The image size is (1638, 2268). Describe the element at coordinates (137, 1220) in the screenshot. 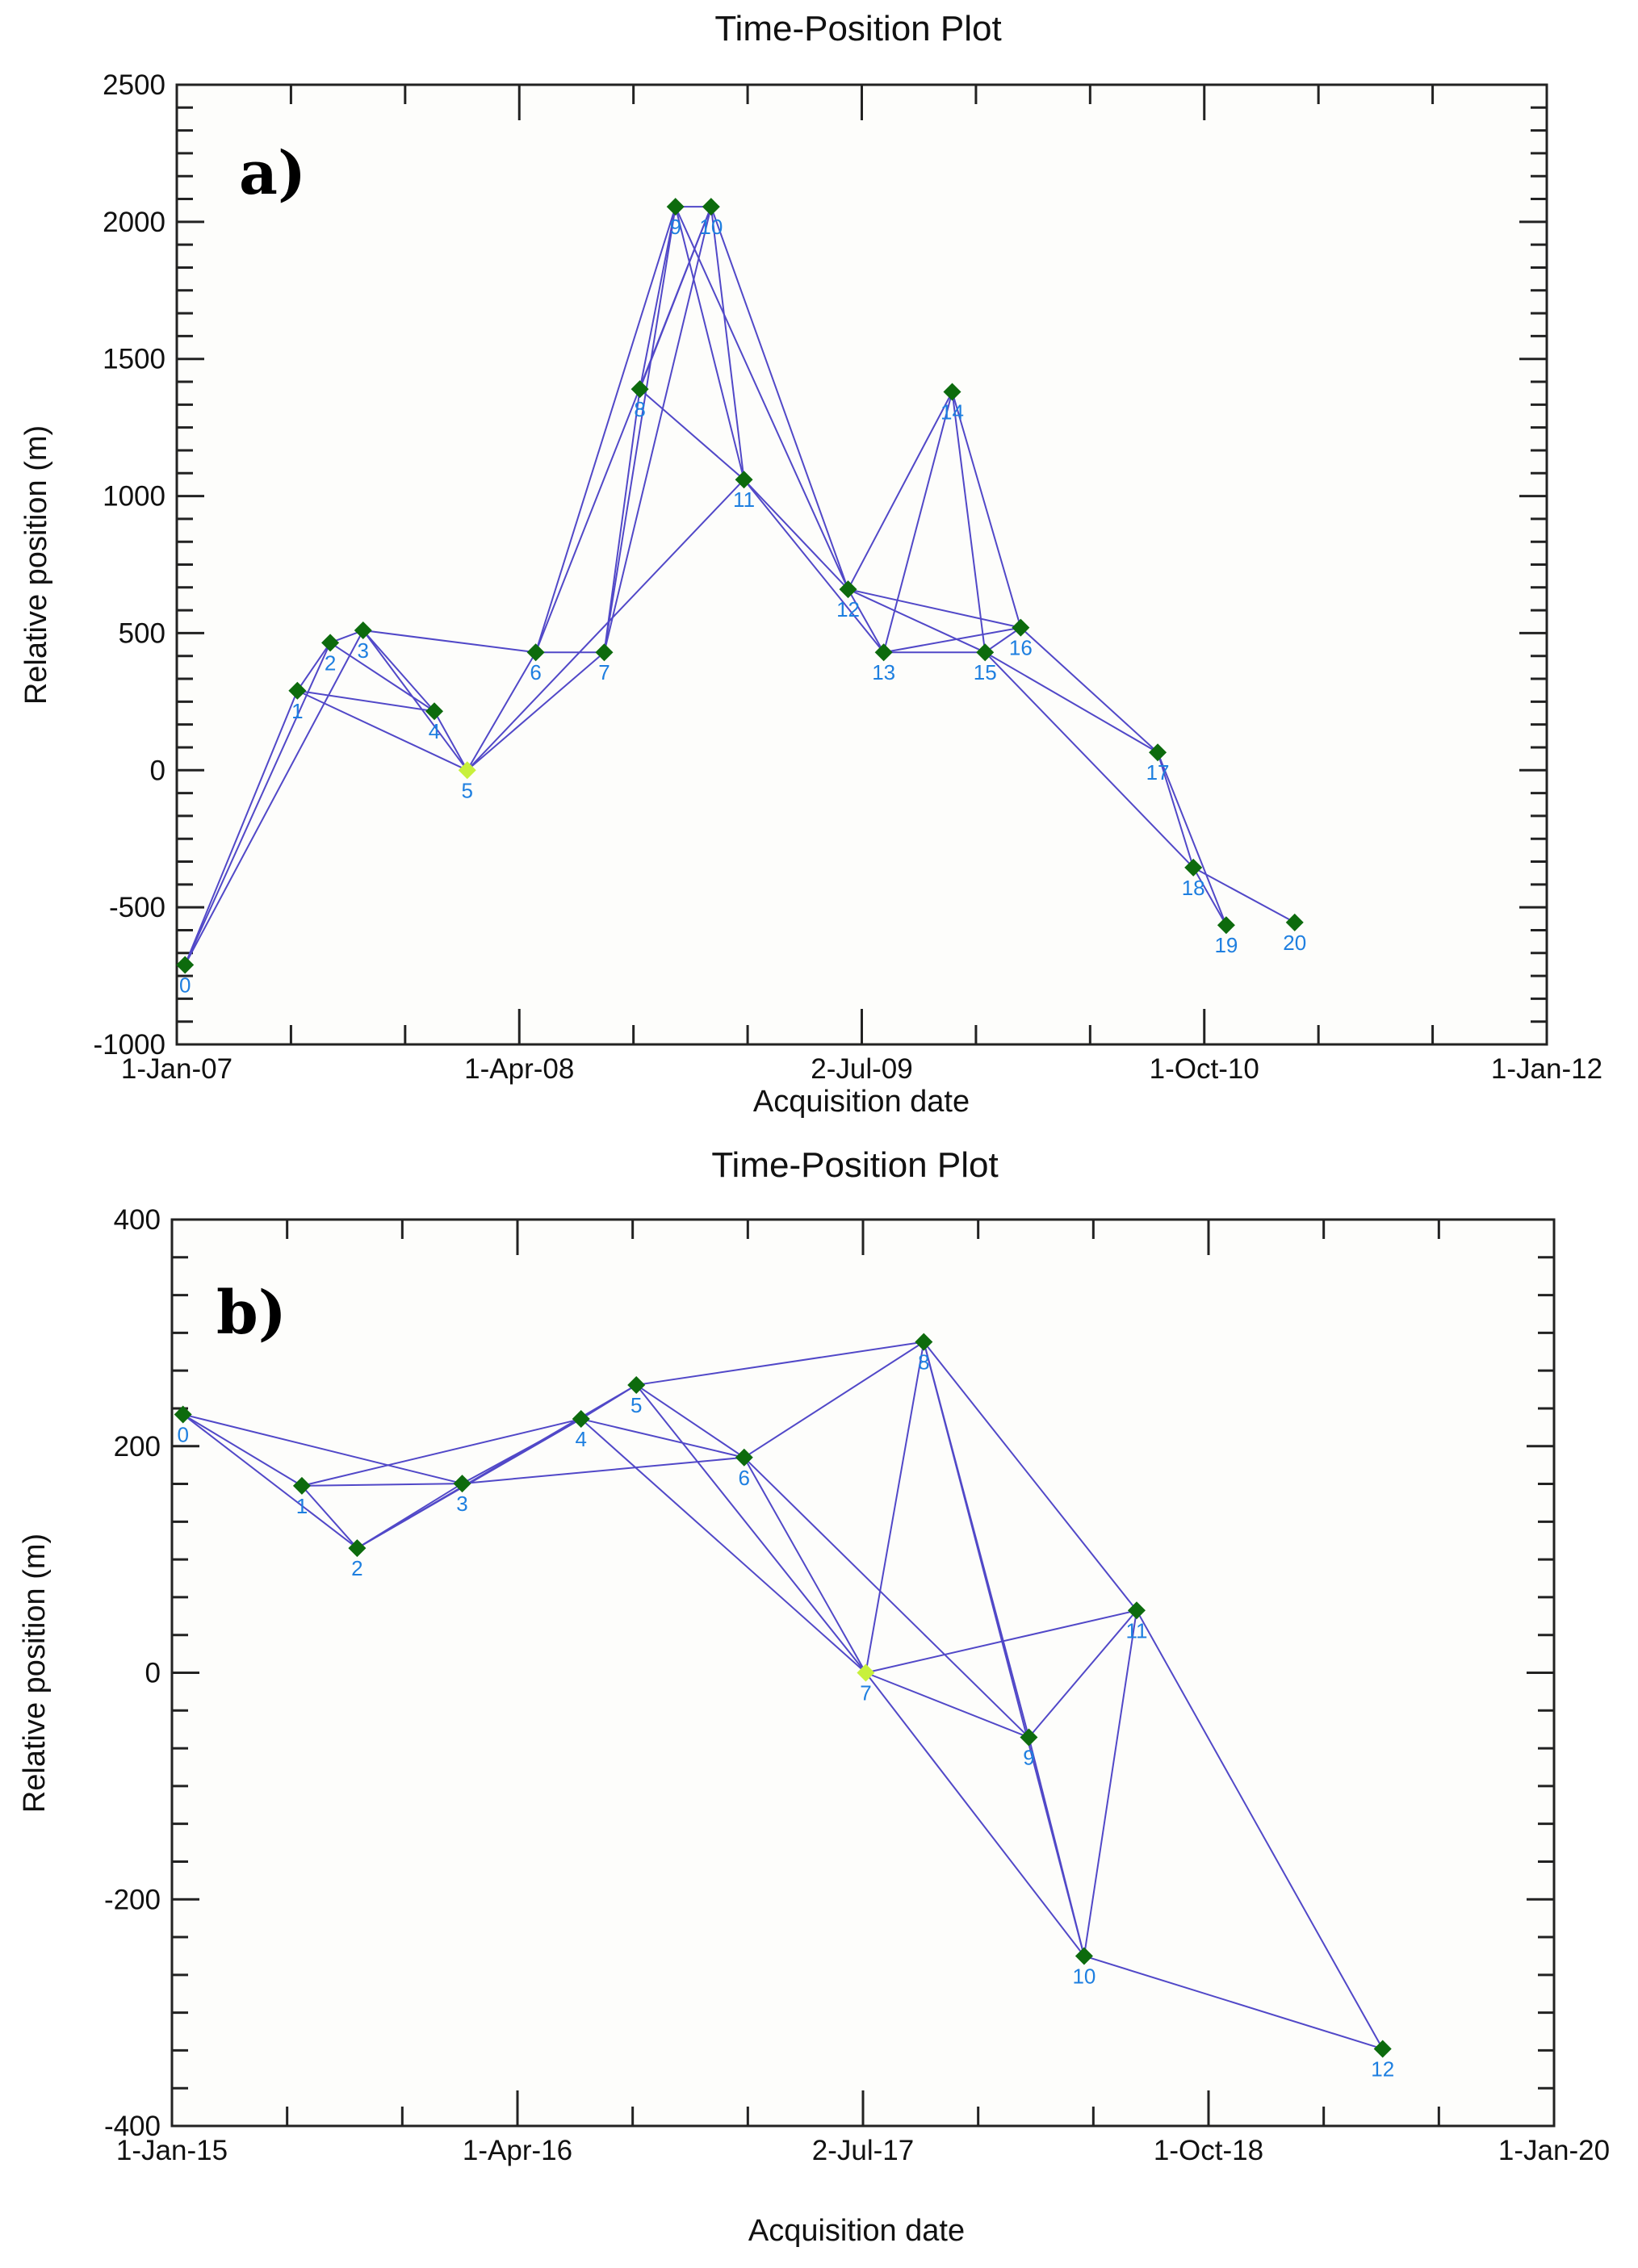

I see `y-tick-label: 400` at that location.